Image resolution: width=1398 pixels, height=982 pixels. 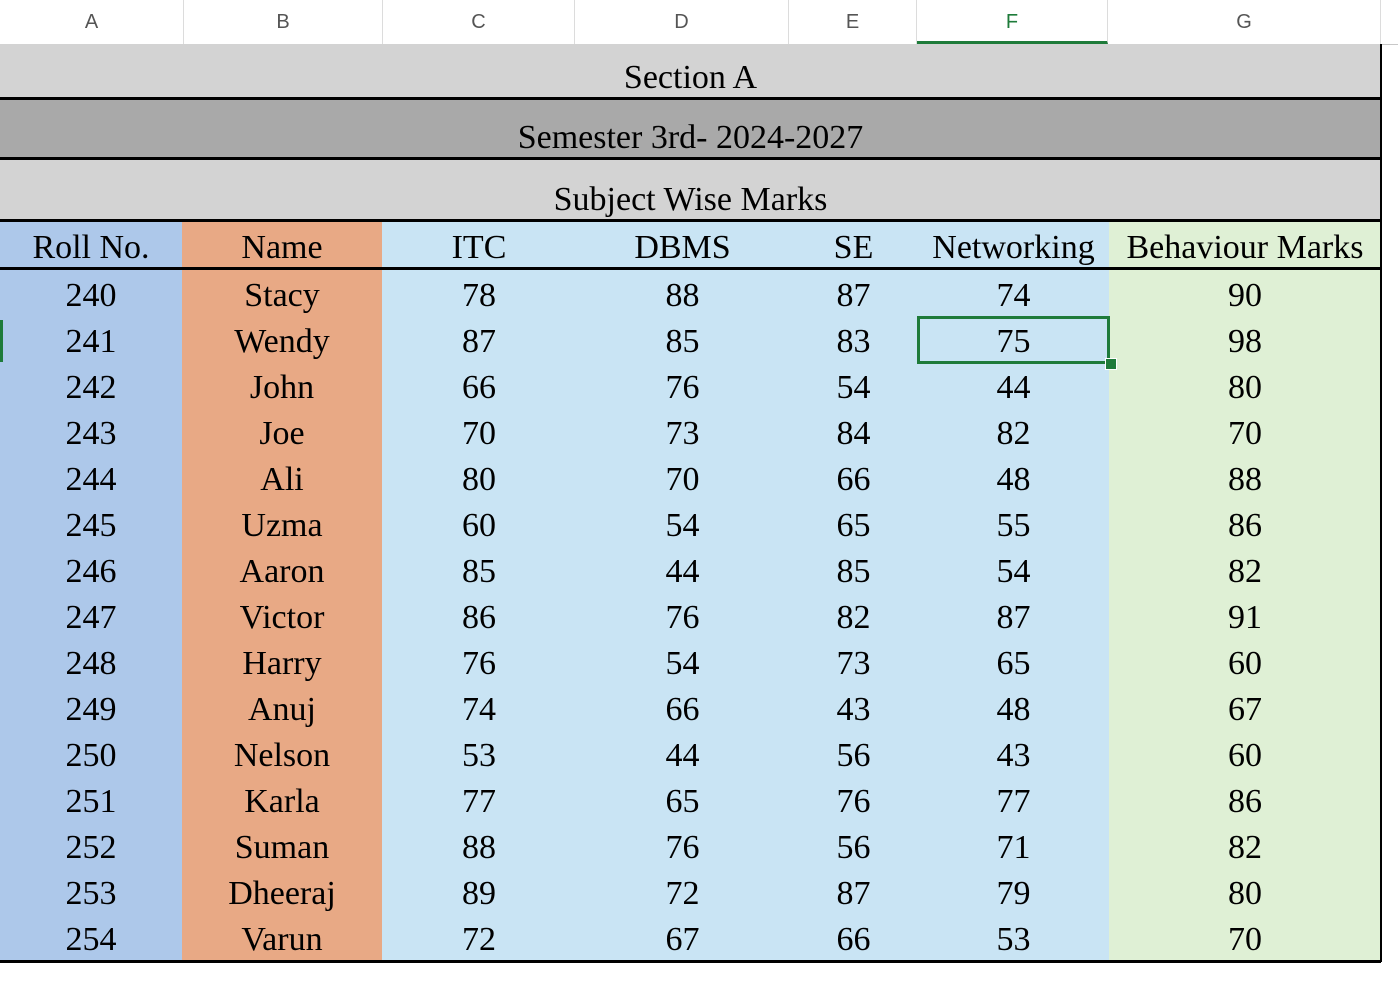 I want to click on table-cell: Stacy, so click(x=282, y=295).